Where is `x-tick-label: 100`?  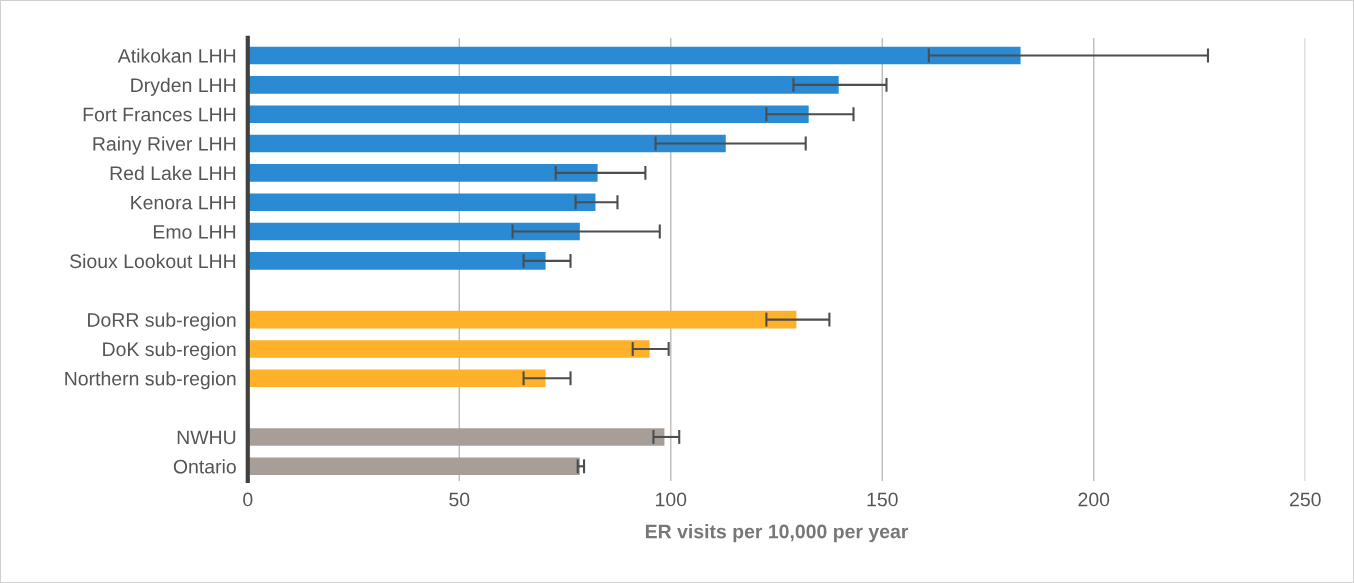 x-tick-label: 100 is located at coordinates (671, 499).